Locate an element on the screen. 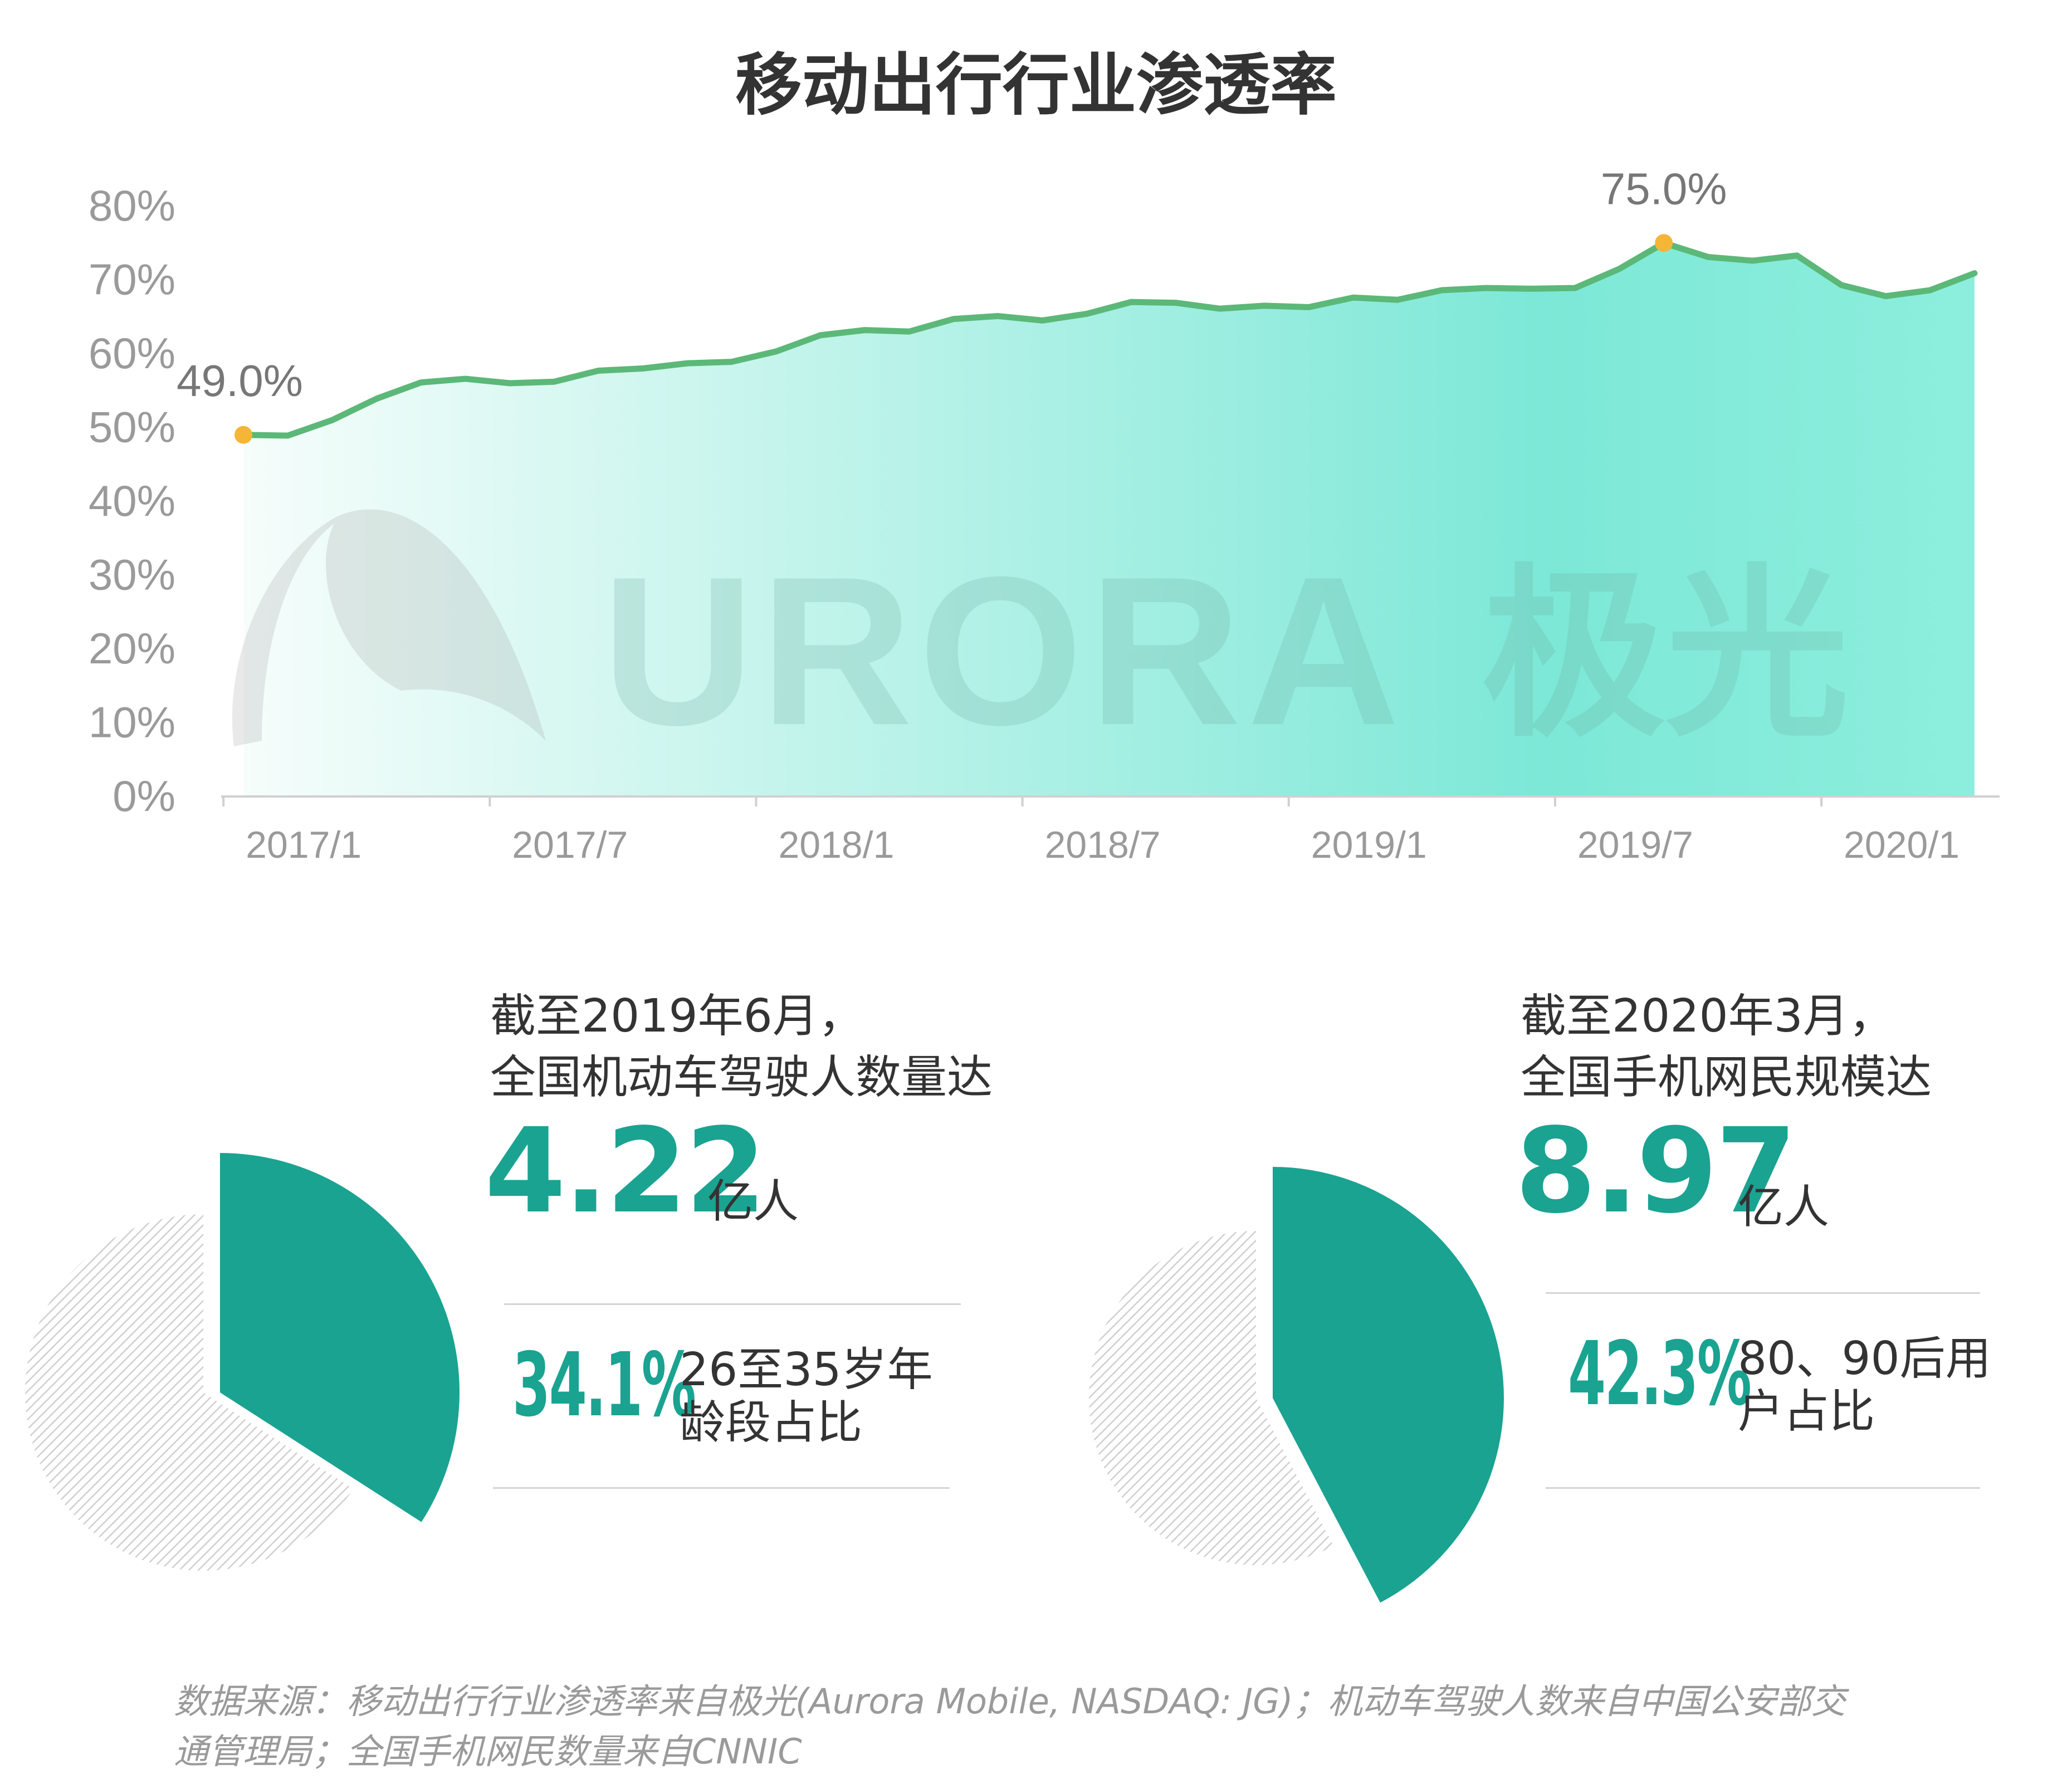 The width and height of the screenshot is (2072, 1779). x-tick-label: 2020/1 is located at coordinates (1901, 845).